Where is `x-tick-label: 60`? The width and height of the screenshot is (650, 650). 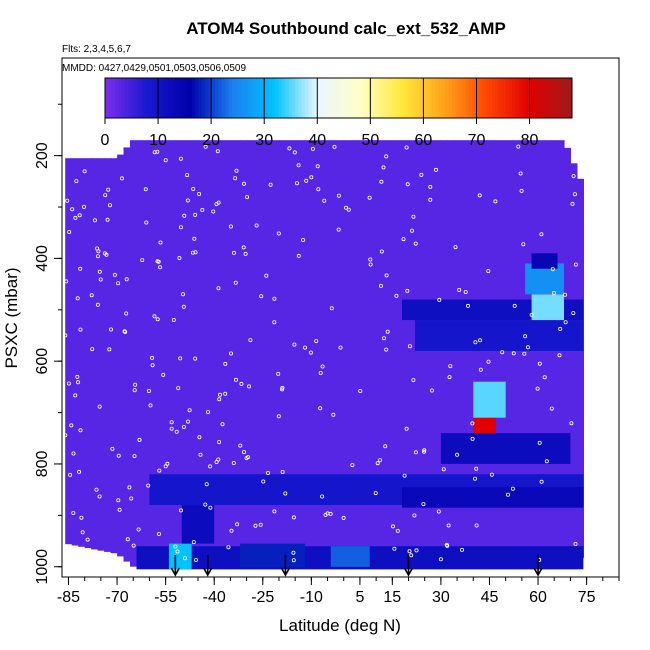 x-tick-label: 60 is located at coordinates (538, 597).